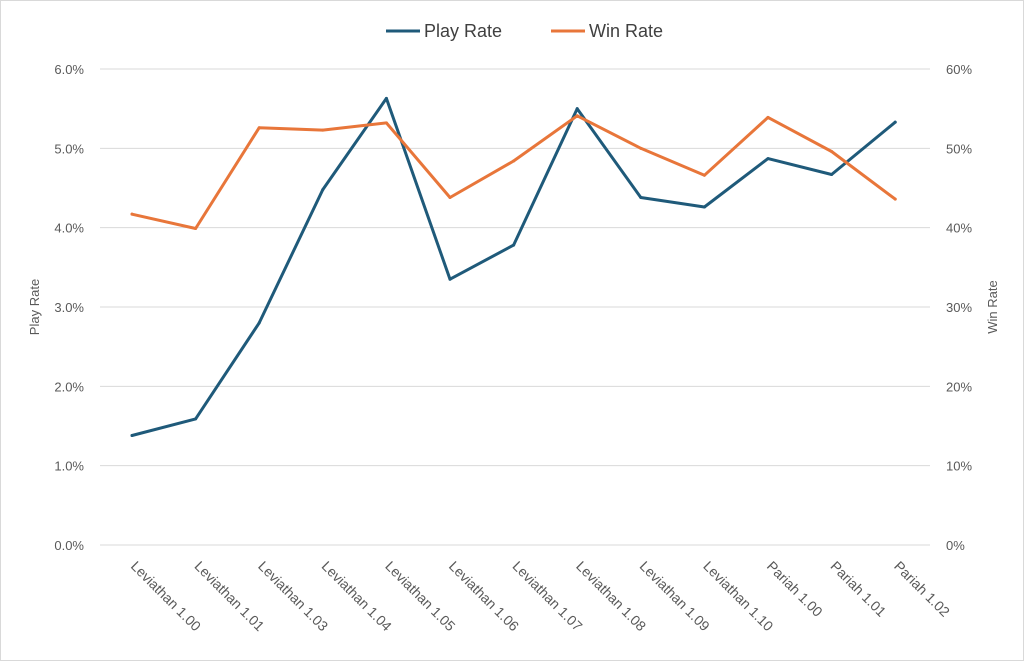  Describe the element at coordinates (69, 545) in the screenshot. I see `left-tick-label: 0.0%` at that location.